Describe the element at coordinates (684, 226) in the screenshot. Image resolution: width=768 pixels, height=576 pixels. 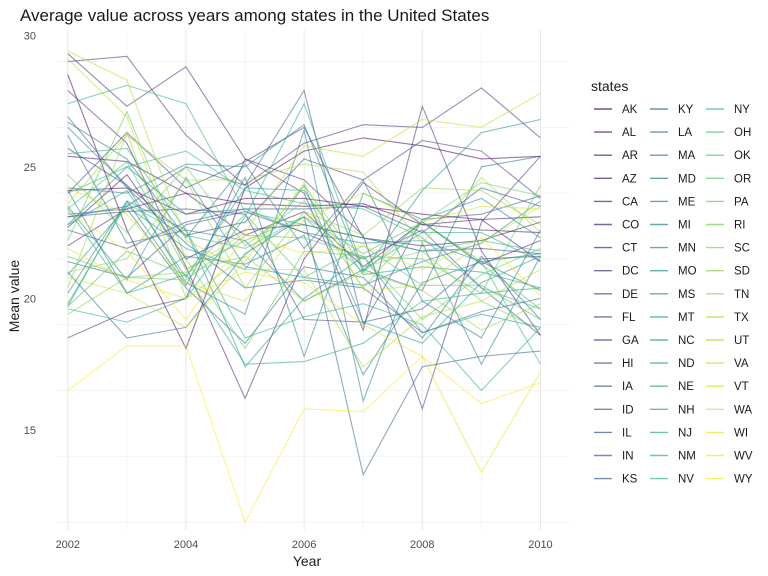
I see `legend-label: MI` at that location.